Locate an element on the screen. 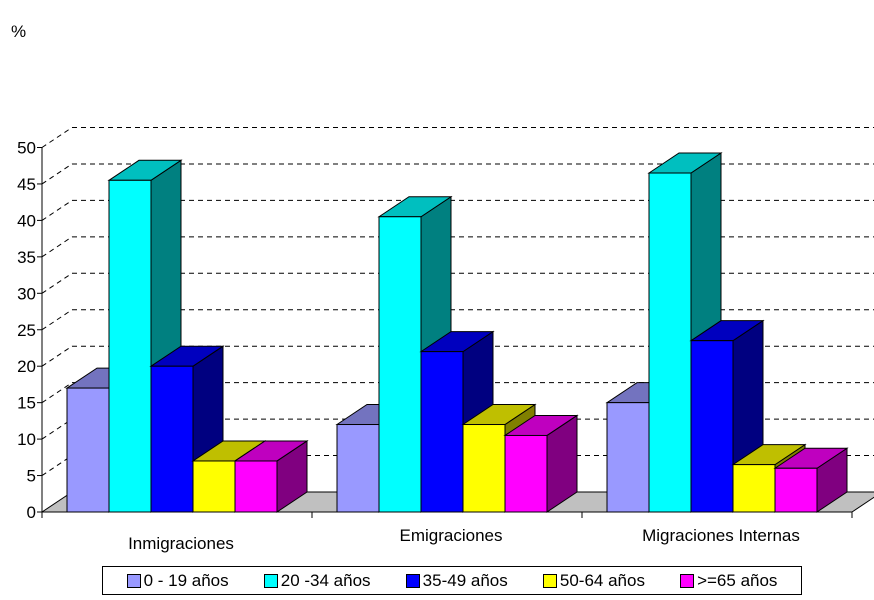  legend-item: 0 - 19 años is located at coordinates (177, 580).